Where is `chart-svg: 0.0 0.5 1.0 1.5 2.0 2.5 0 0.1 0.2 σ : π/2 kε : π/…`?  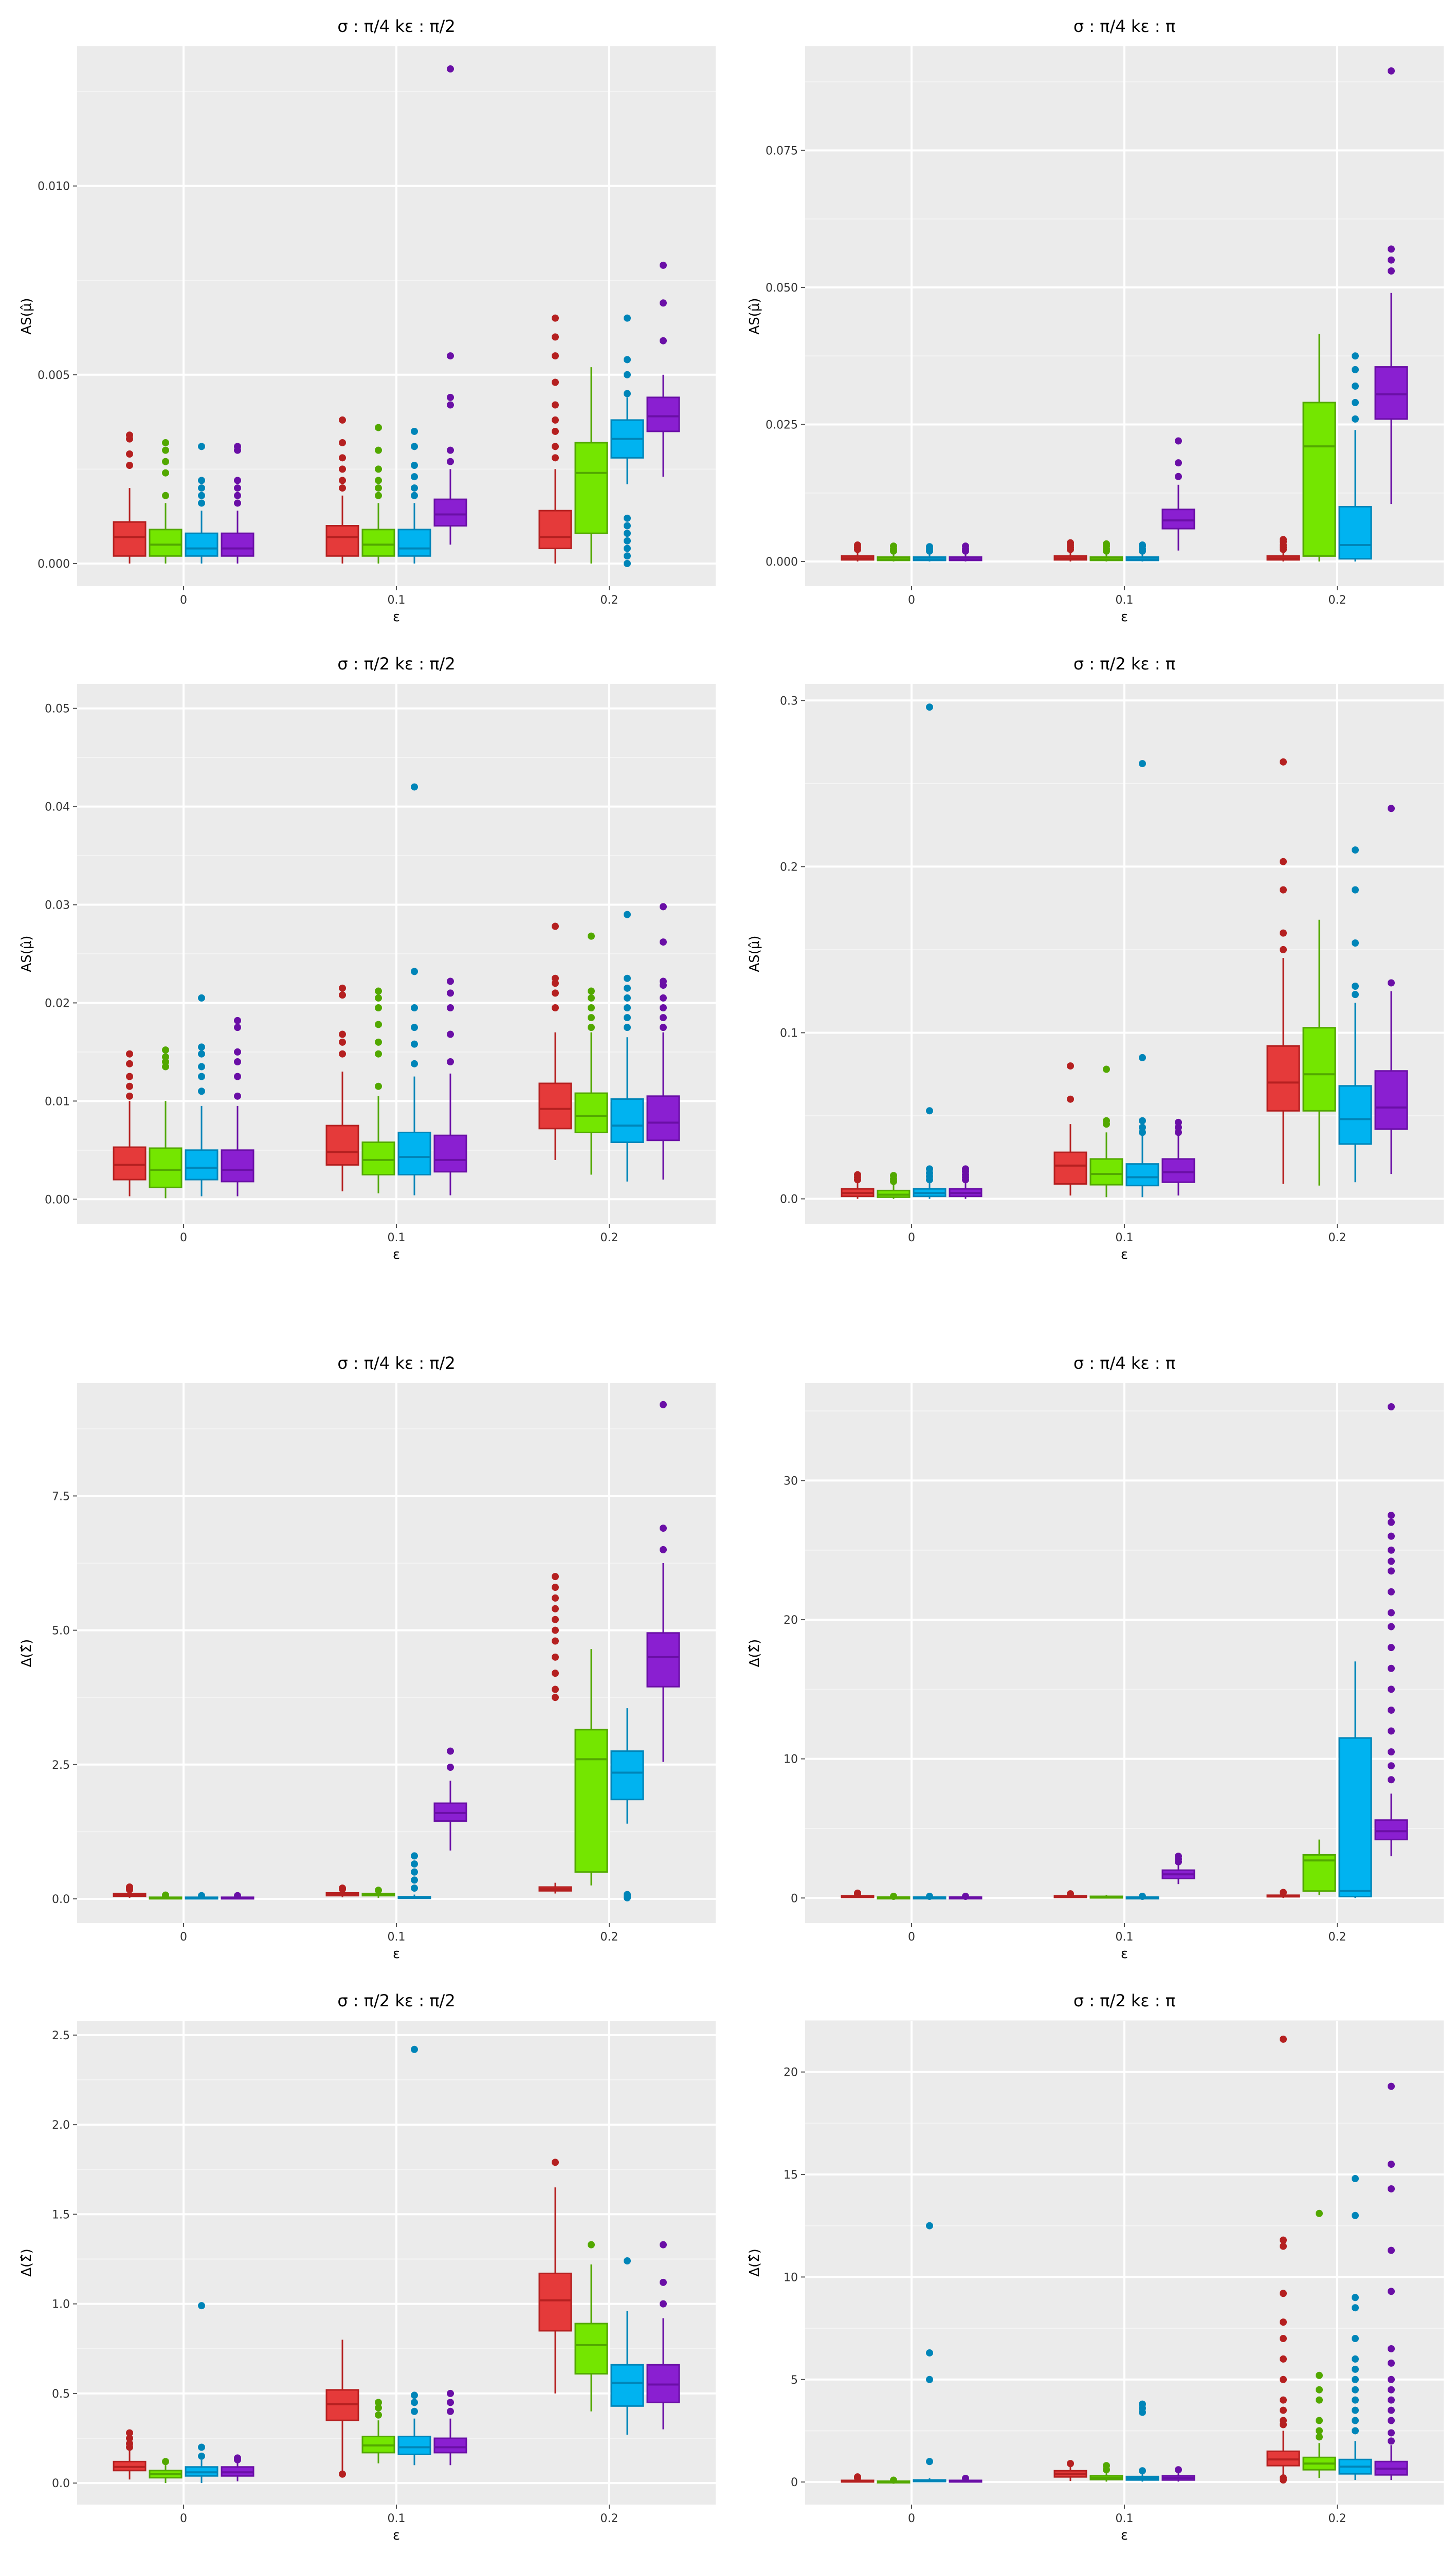 chart-svg: 0.0 0.5 1.0 1.5 2.0 2.5 0 0.1 0.2 σ : π/2 kε : π/… is located at coordinates (367, 2267).